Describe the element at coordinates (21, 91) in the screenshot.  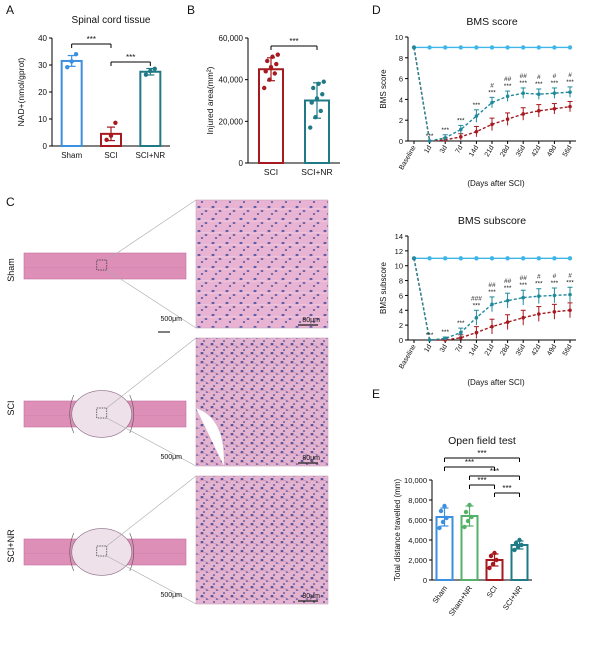
I see `y-axis-label: NAD+(nmol/gprot)` at that location.